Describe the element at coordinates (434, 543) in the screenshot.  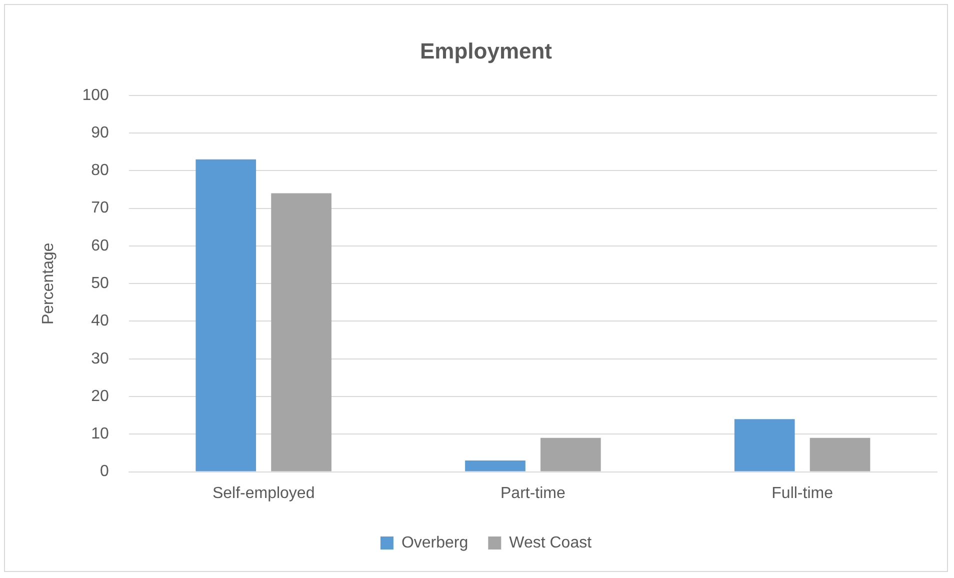
I see `legend-label: Overberg` at that location.